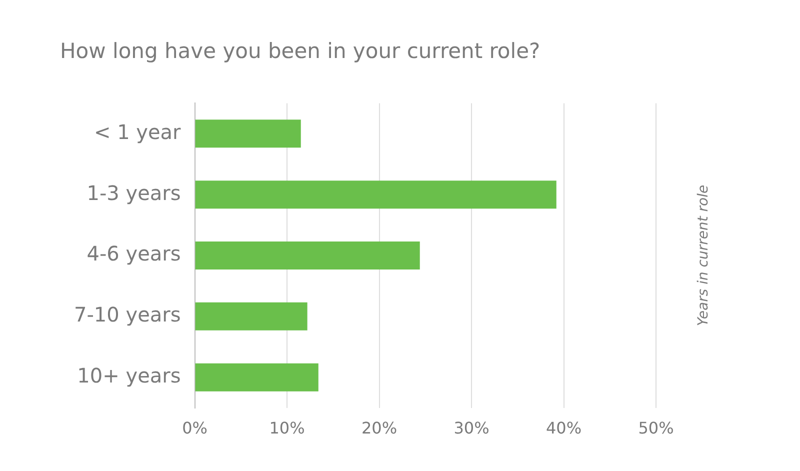  I want to click on chart-title: How long have you been in your current role?, so click(300, 51).